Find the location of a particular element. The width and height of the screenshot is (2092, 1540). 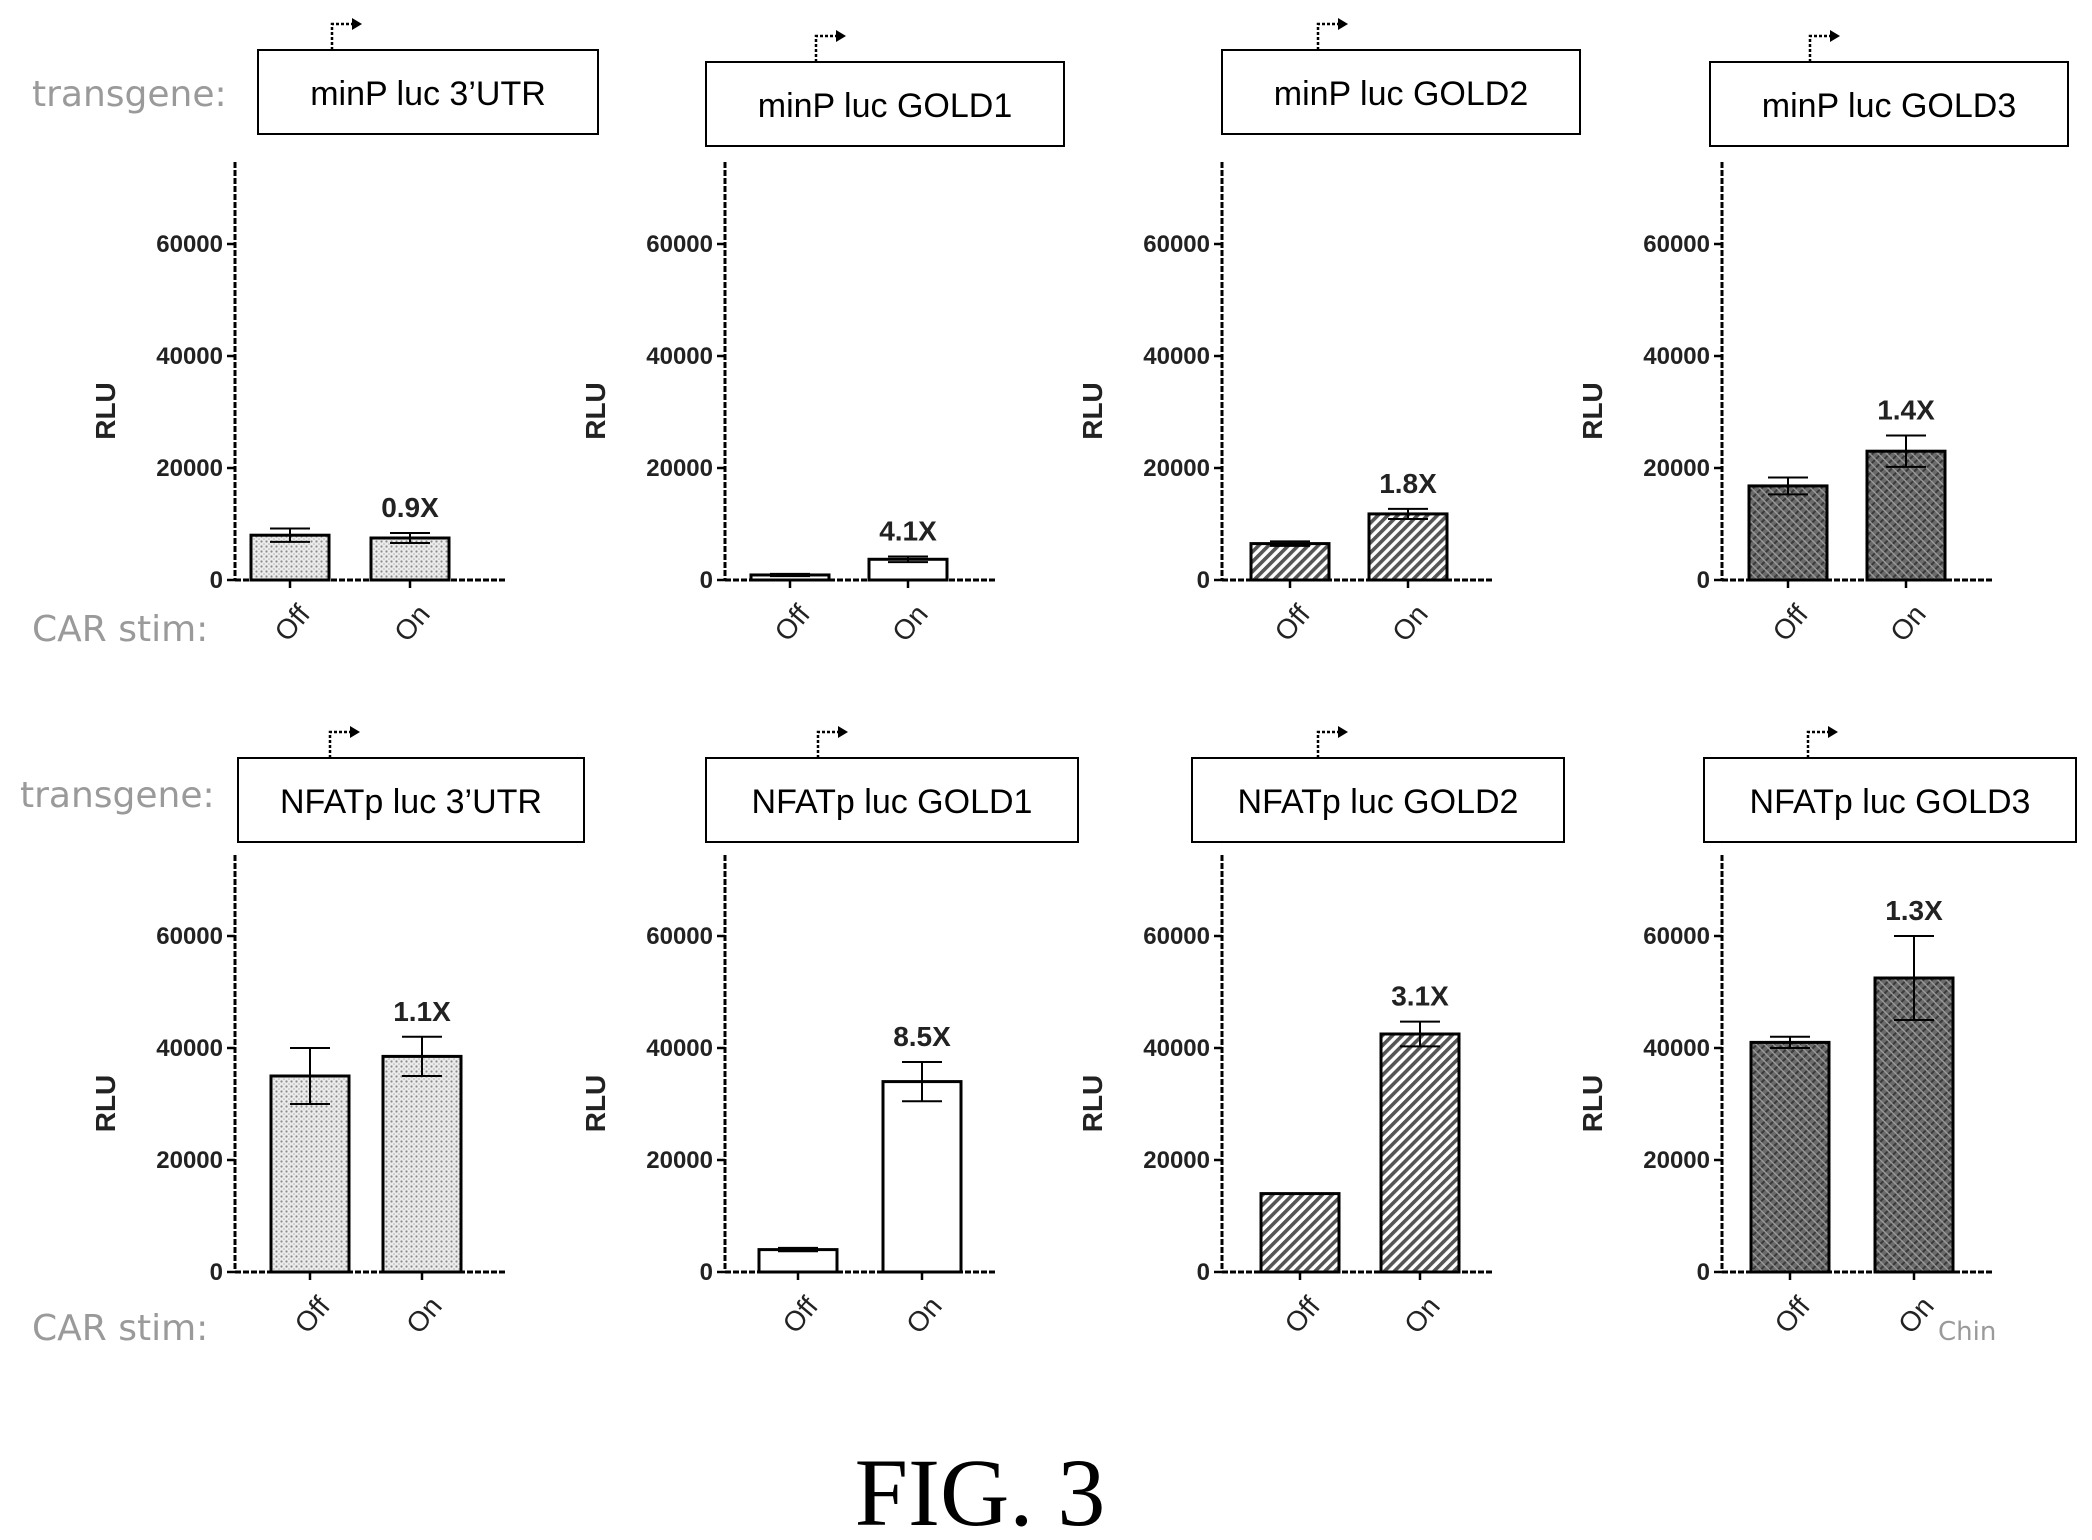

fold-change-label: 3.1X is located at coordinates (1420, 996).